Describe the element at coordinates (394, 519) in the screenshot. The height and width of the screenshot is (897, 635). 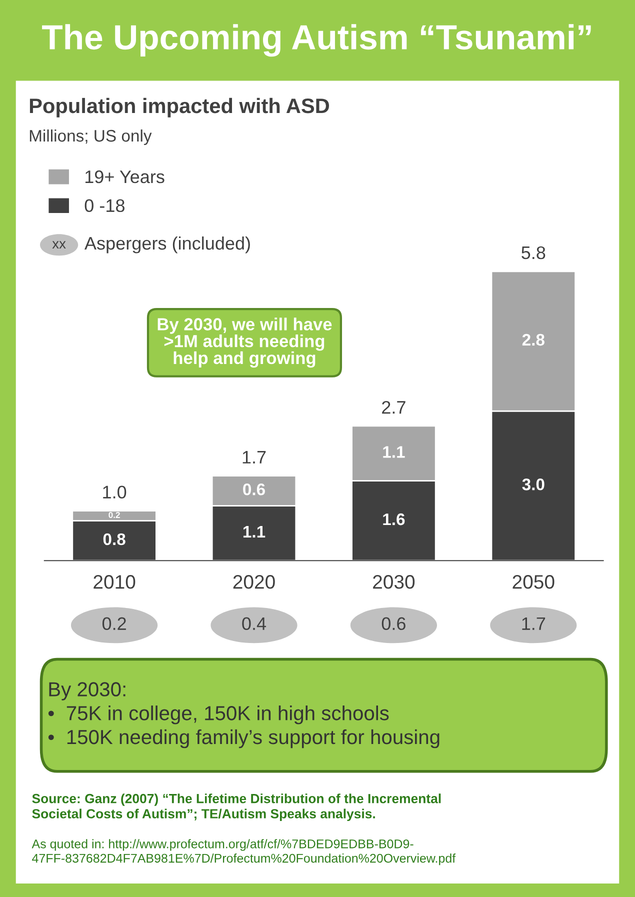
I see `data-label: 1.6` at that location.